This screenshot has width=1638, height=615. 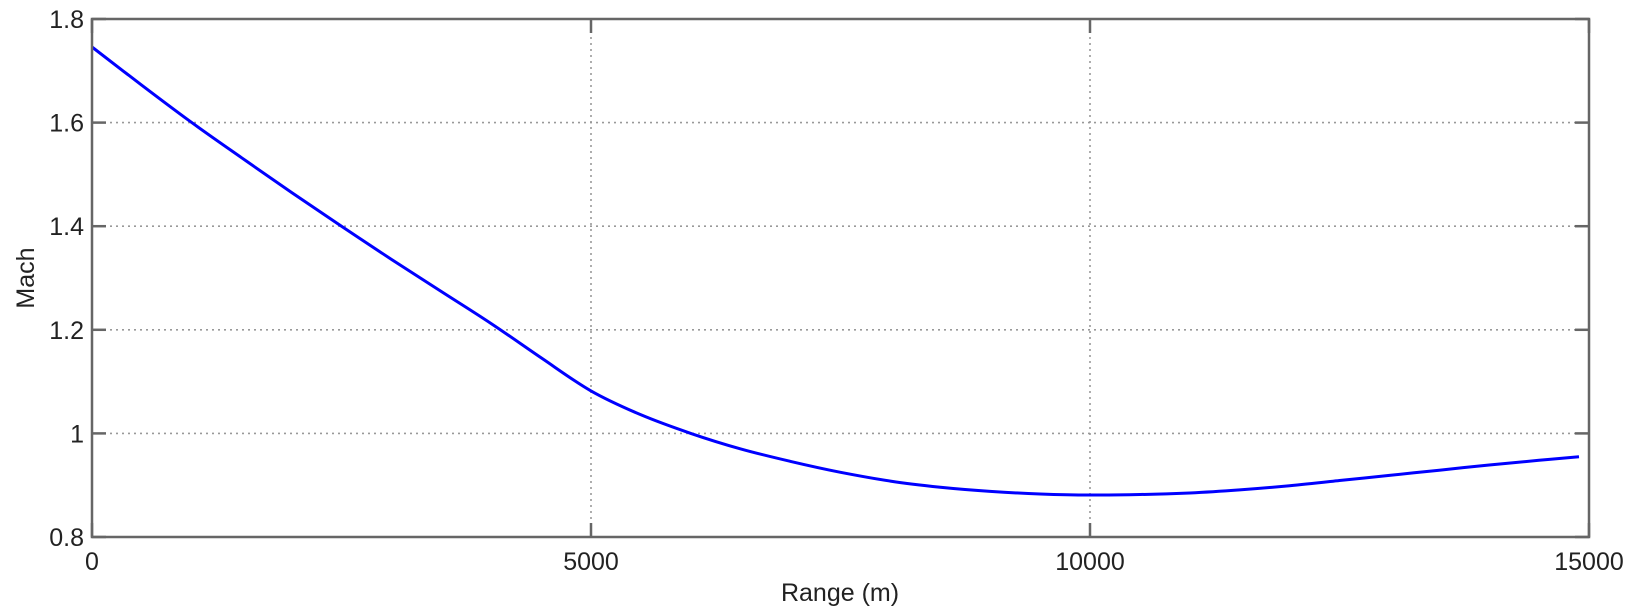 I want to click on x-axis-label: Range (m), so click(x=840, y=593).